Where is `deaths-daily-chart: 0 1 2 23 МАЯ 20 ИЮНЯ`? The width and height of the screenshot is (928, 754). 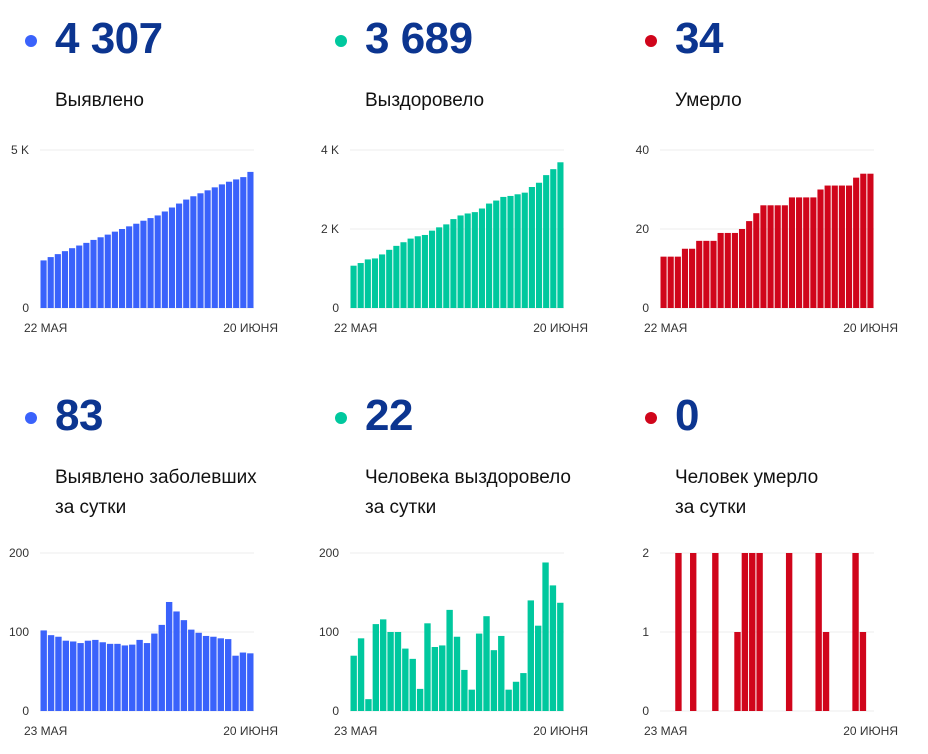 deaths-daily-chart: 0 1 2 23 МАЯ 20 ИЮНЯ is located at coordinates (770, 642).